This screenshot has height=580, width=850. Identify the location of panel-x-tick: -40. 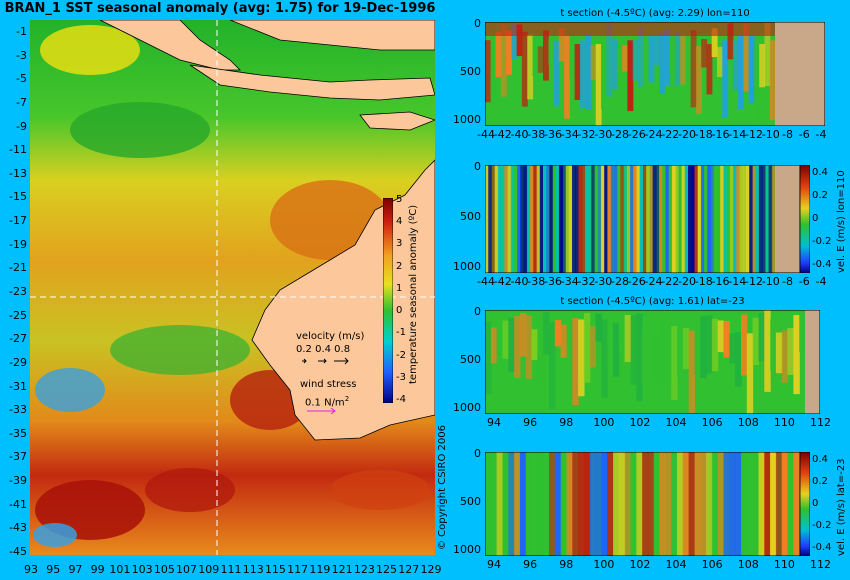
(519, 134).